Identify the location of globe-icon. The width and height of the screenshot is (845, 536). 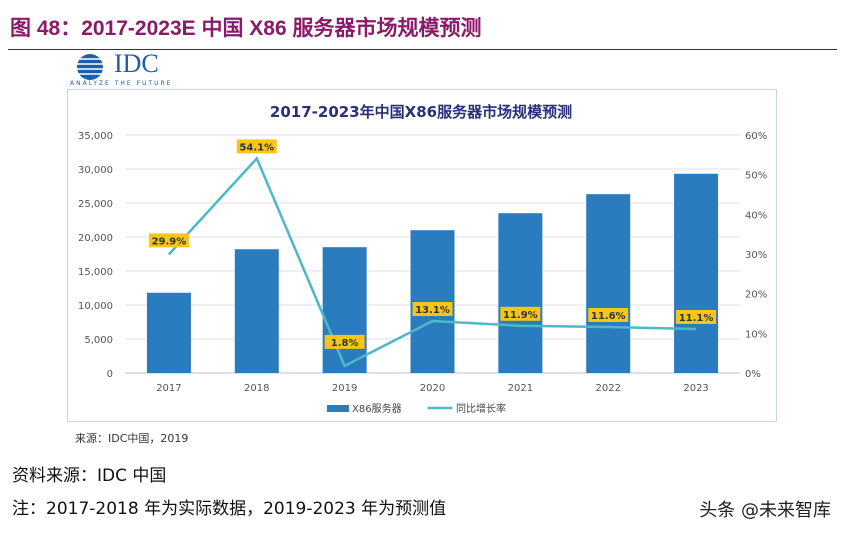
(90, 67).